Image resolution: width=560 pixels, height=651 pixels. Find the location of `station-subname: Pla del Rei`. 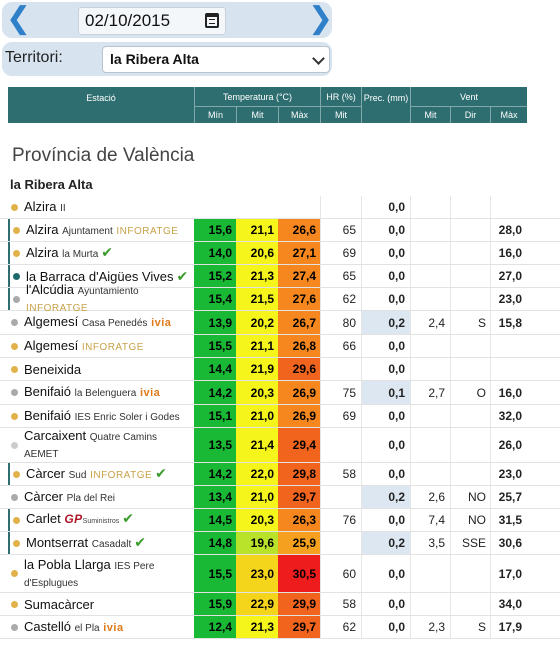

station-subname: Pla del Rei is located at coordinates (90, 498).